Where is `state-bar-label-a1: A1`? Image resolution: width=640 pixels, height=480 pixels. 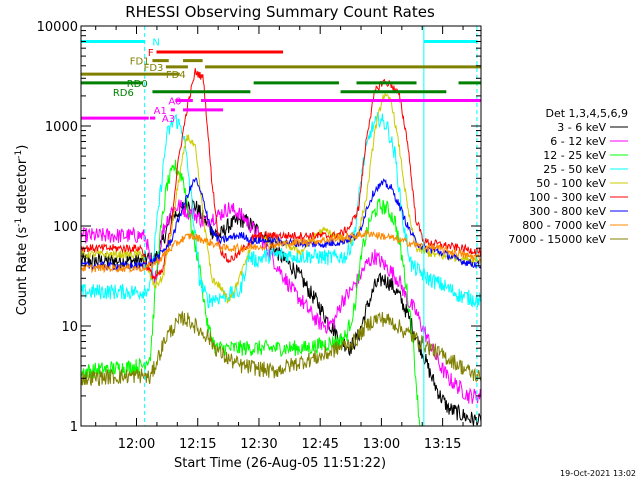
state-bar-label-a1: A1 is located at coordinates (160, 111).